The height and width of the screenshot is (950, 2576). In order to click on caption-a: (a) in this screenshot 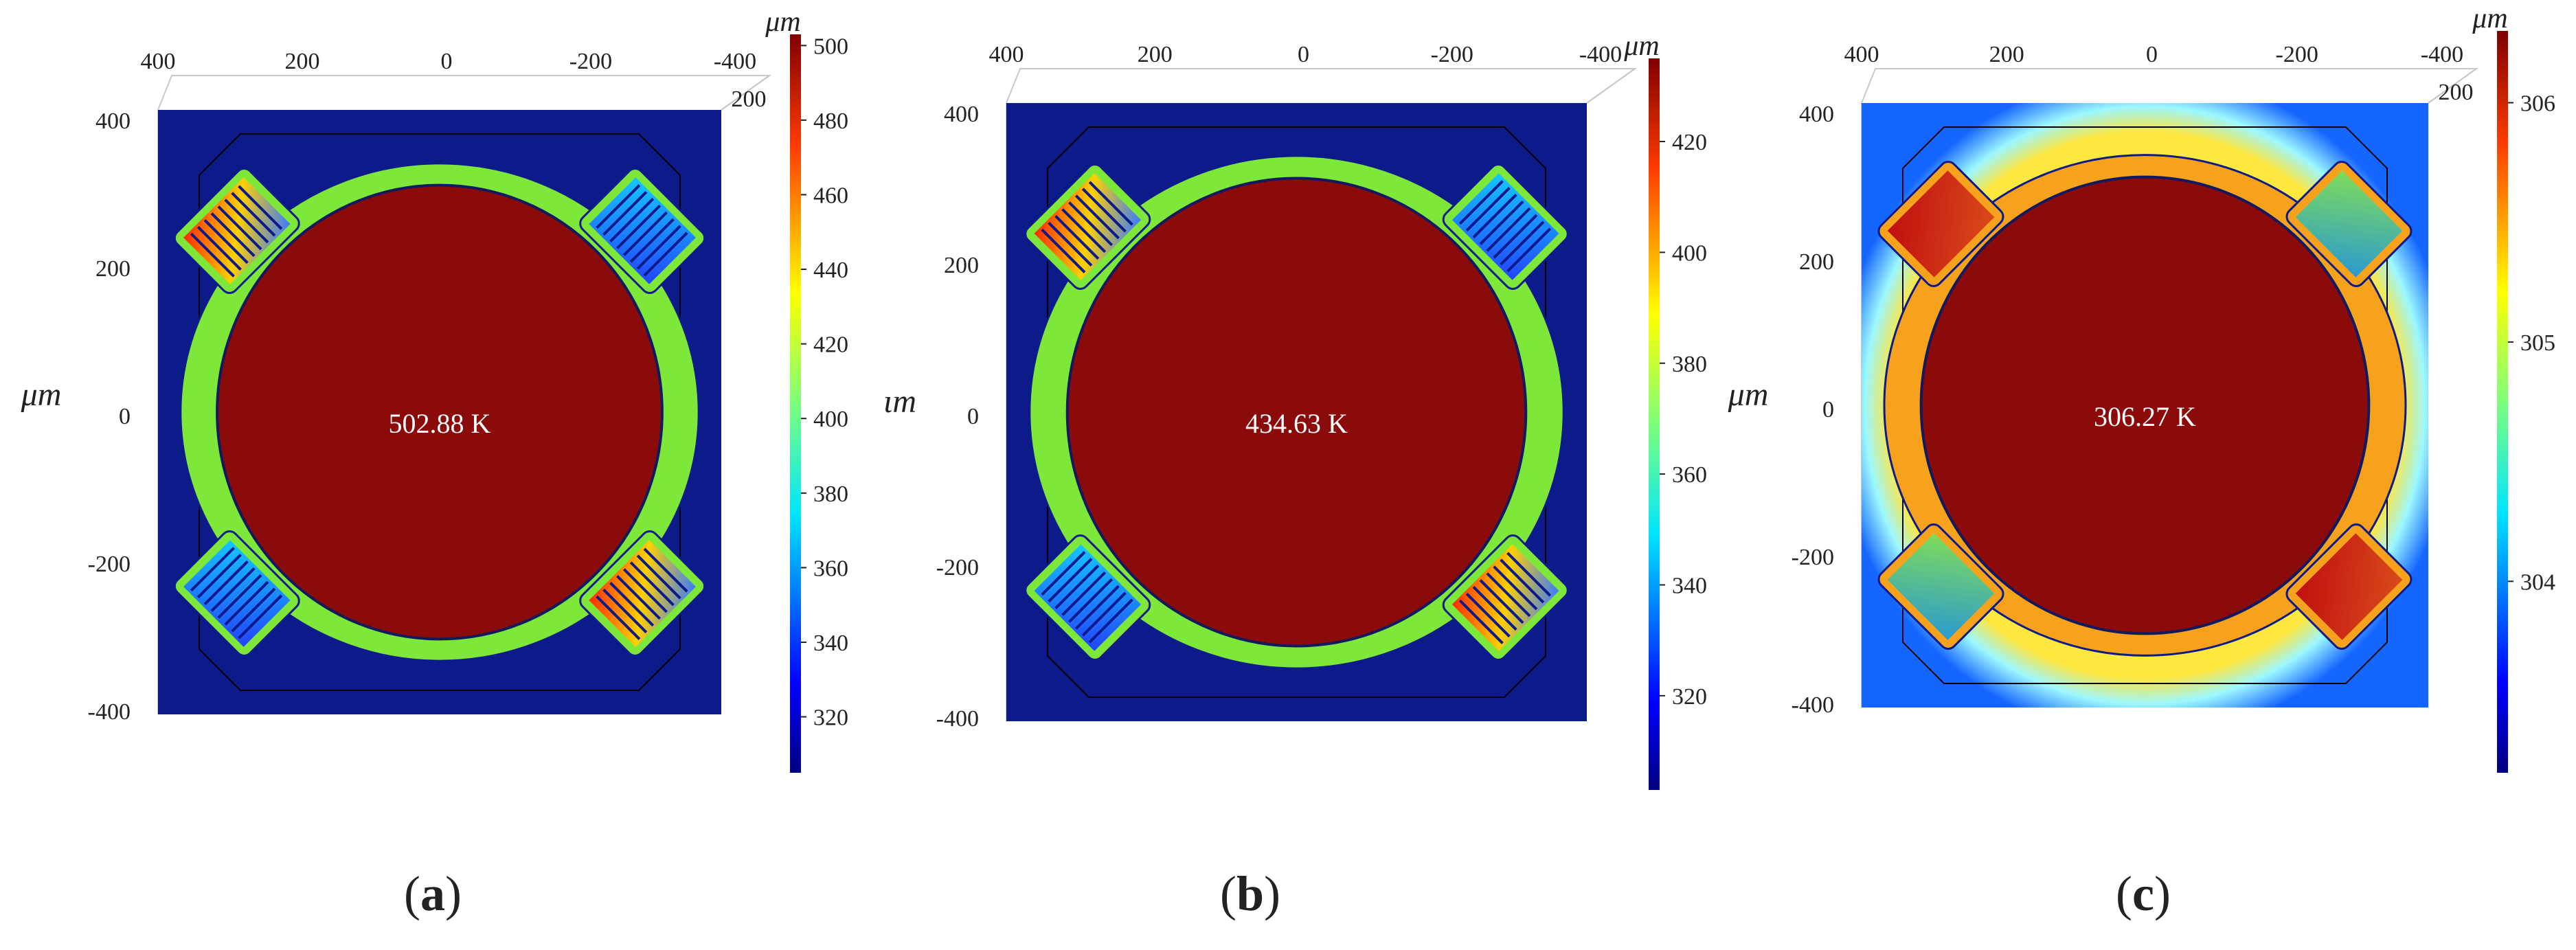, I will do `click(433, 893)`.